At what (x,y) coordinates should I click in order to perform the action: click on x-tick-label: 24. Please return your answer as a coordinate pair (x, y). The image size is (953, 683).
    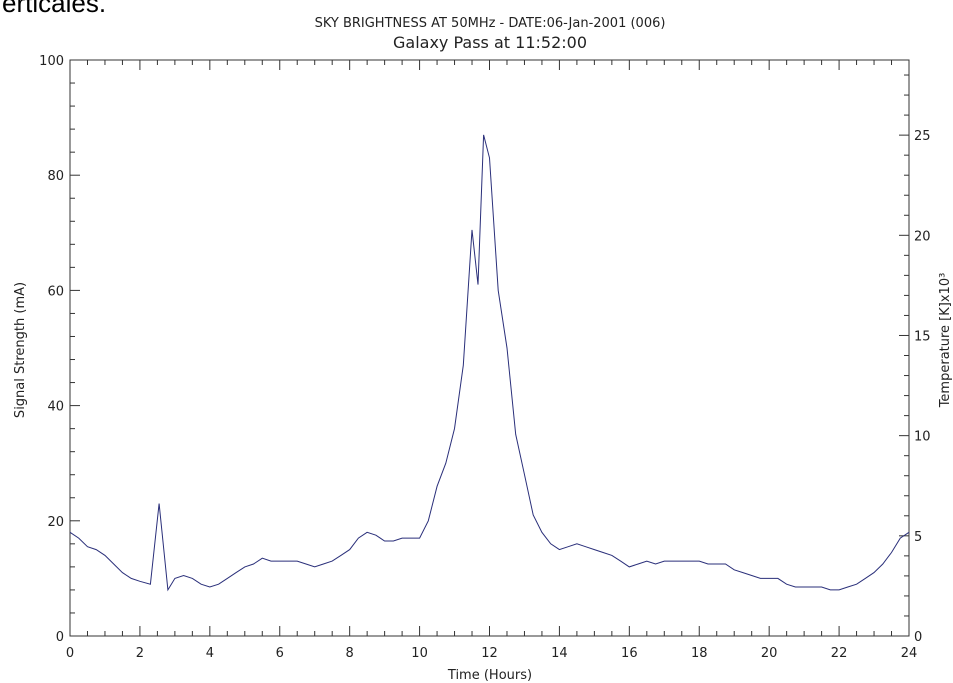
    Looking at the image, I should click on (909, 653).